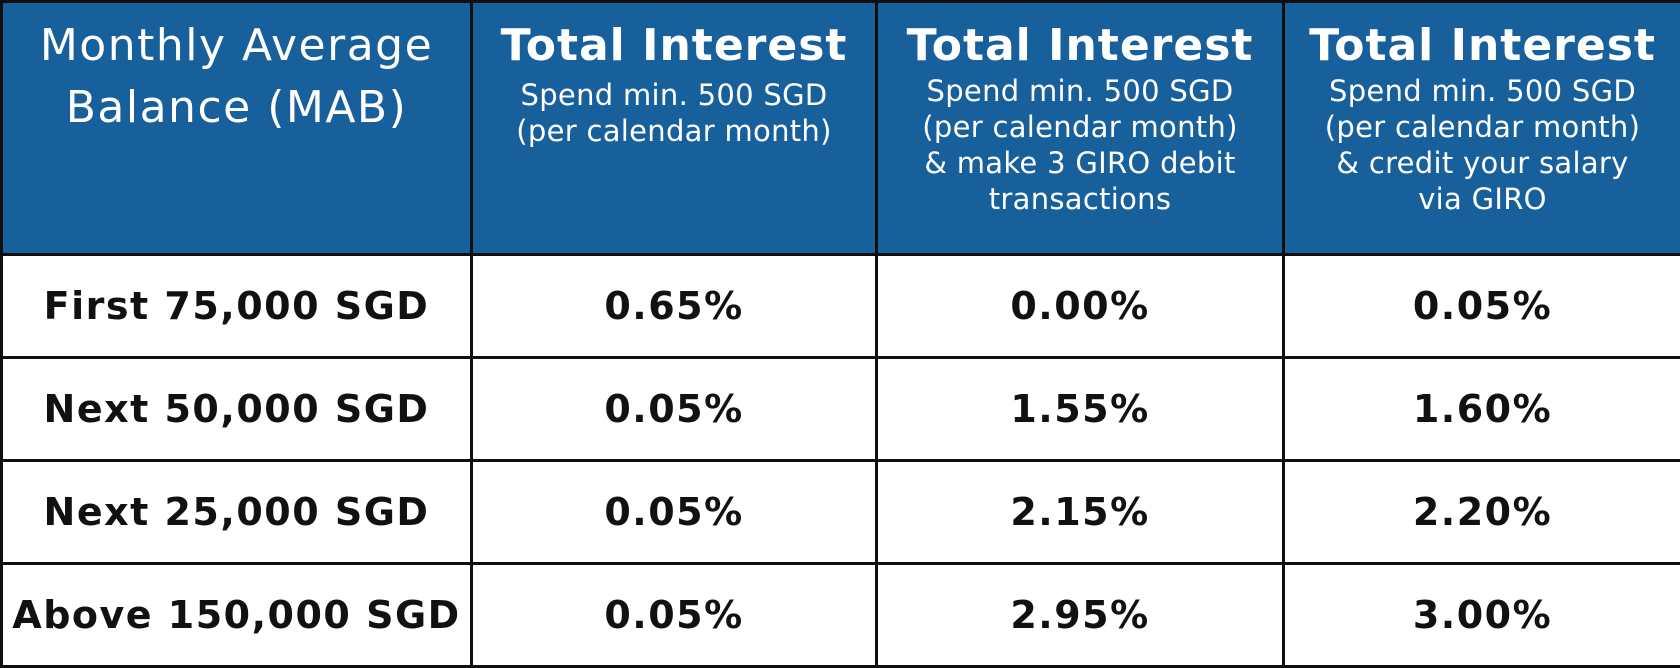 The height and width of the screenshot is (668, 1680). What do you see at coordinates (674, 111) in the screenshot?
I see `header-spend-condition: Spend min. 500 SGD (per calendar month)` at bounding box center [674, 111].